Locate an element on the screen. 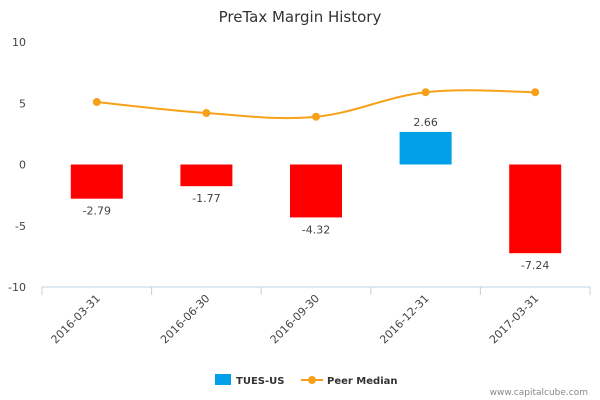  peer-median-series is located at coordinates (316, 104).